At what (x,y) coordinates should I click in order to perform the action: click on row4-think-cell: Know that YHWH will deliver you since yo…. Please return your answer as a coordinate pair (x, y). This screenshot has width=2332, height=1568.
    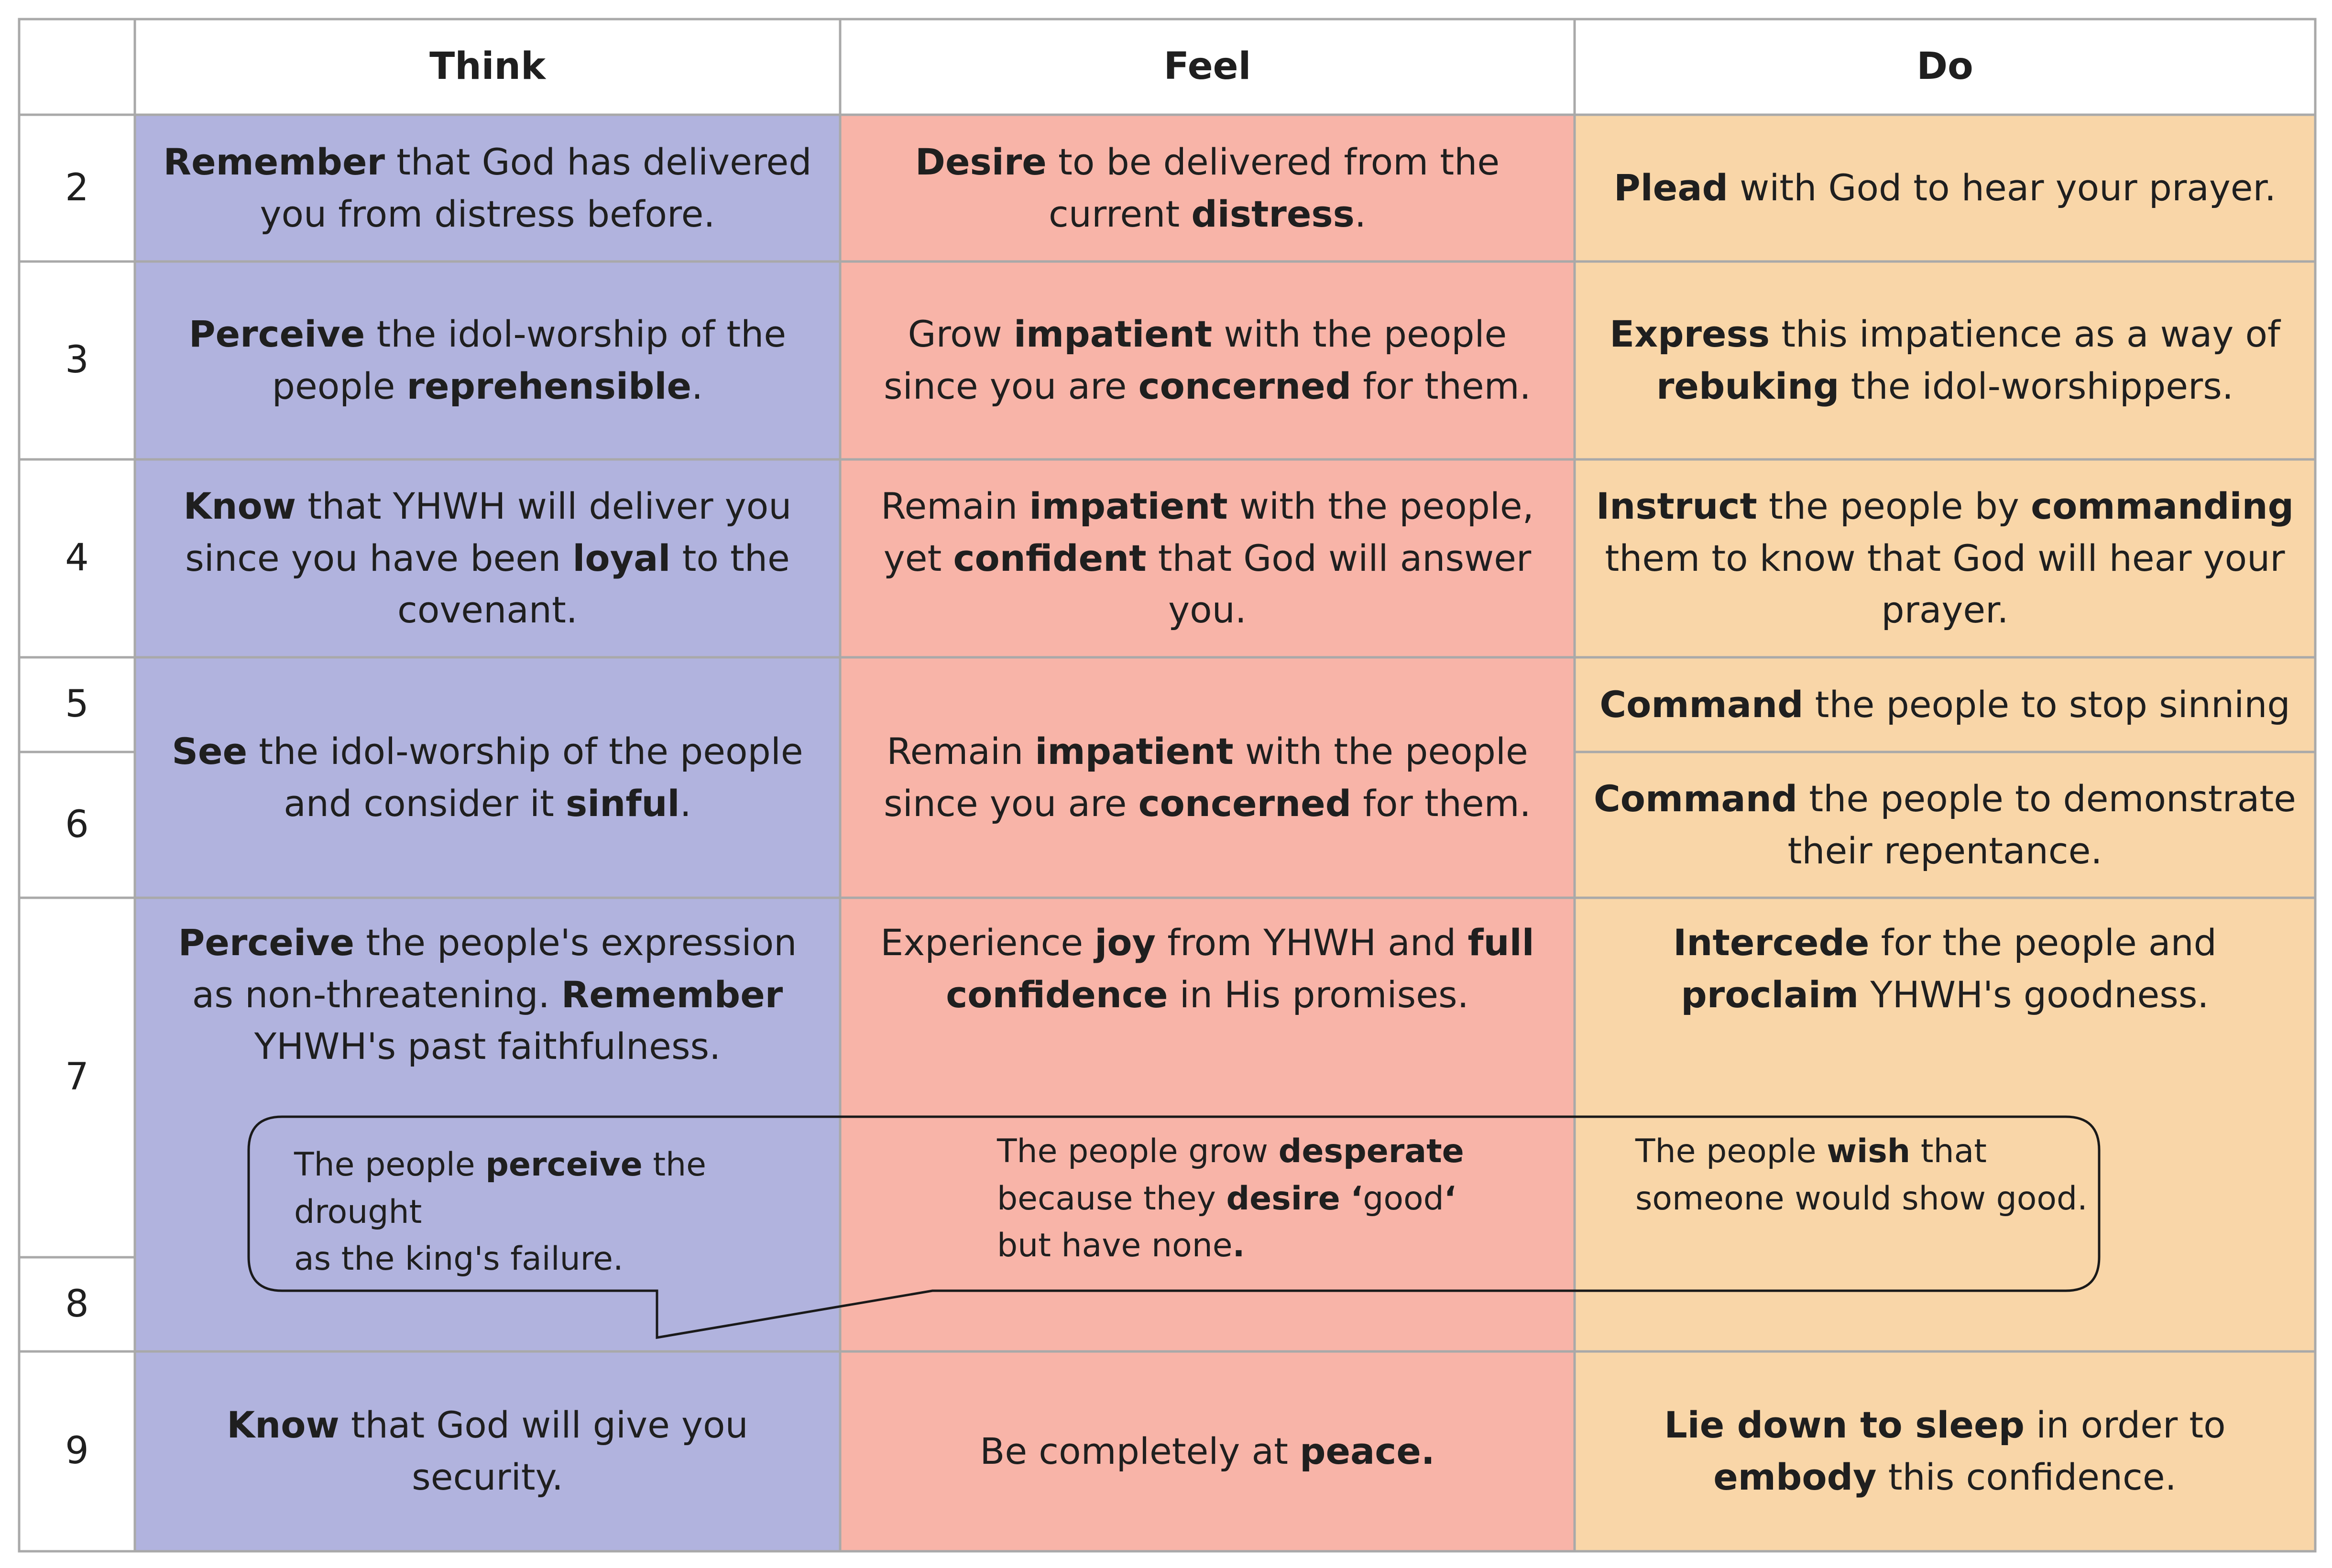
    Looking at the image, I should click on (488, 558).